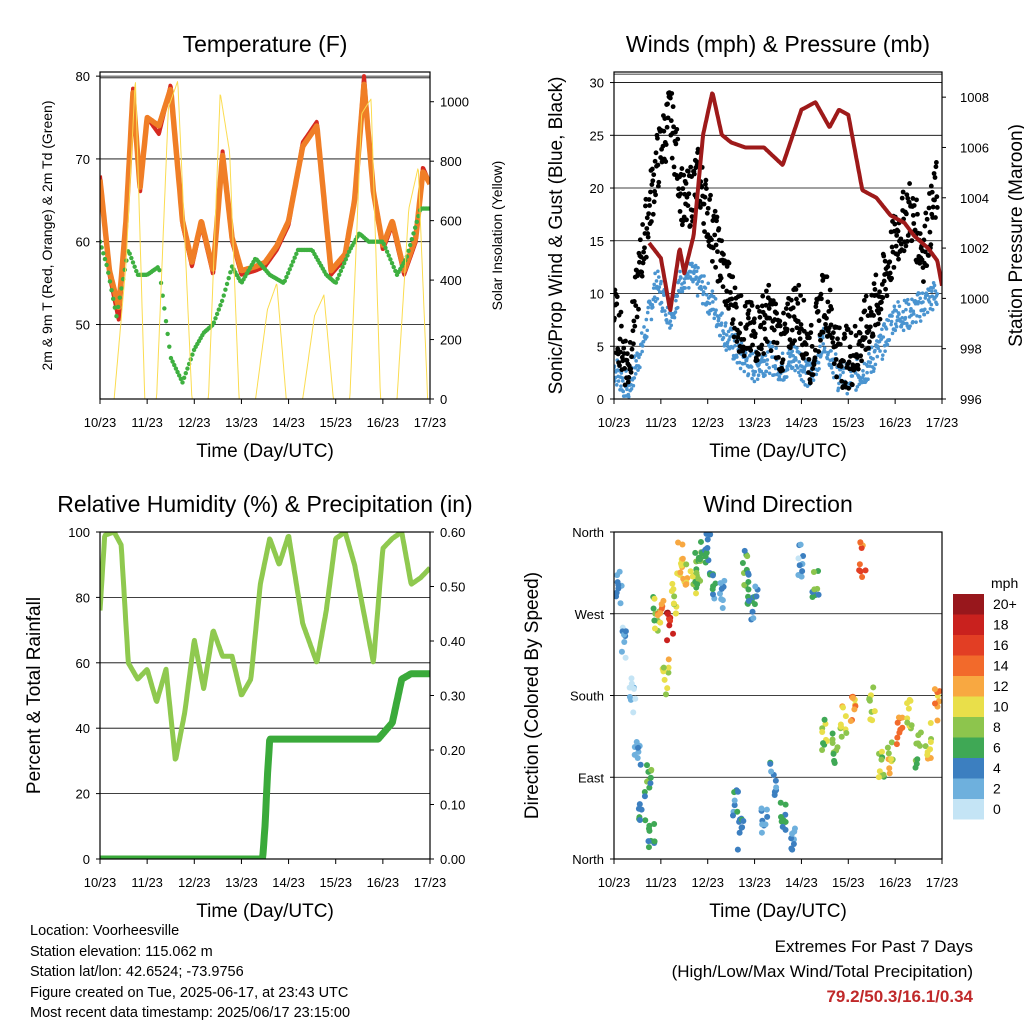 Image resolution: width=1024 pixels, height=1024 pixels. What do you see at coordinates (265, 451) in the screenshot?
I see `x-axis-label: Time (Day/UTC)` at bounding box center [265, 451].